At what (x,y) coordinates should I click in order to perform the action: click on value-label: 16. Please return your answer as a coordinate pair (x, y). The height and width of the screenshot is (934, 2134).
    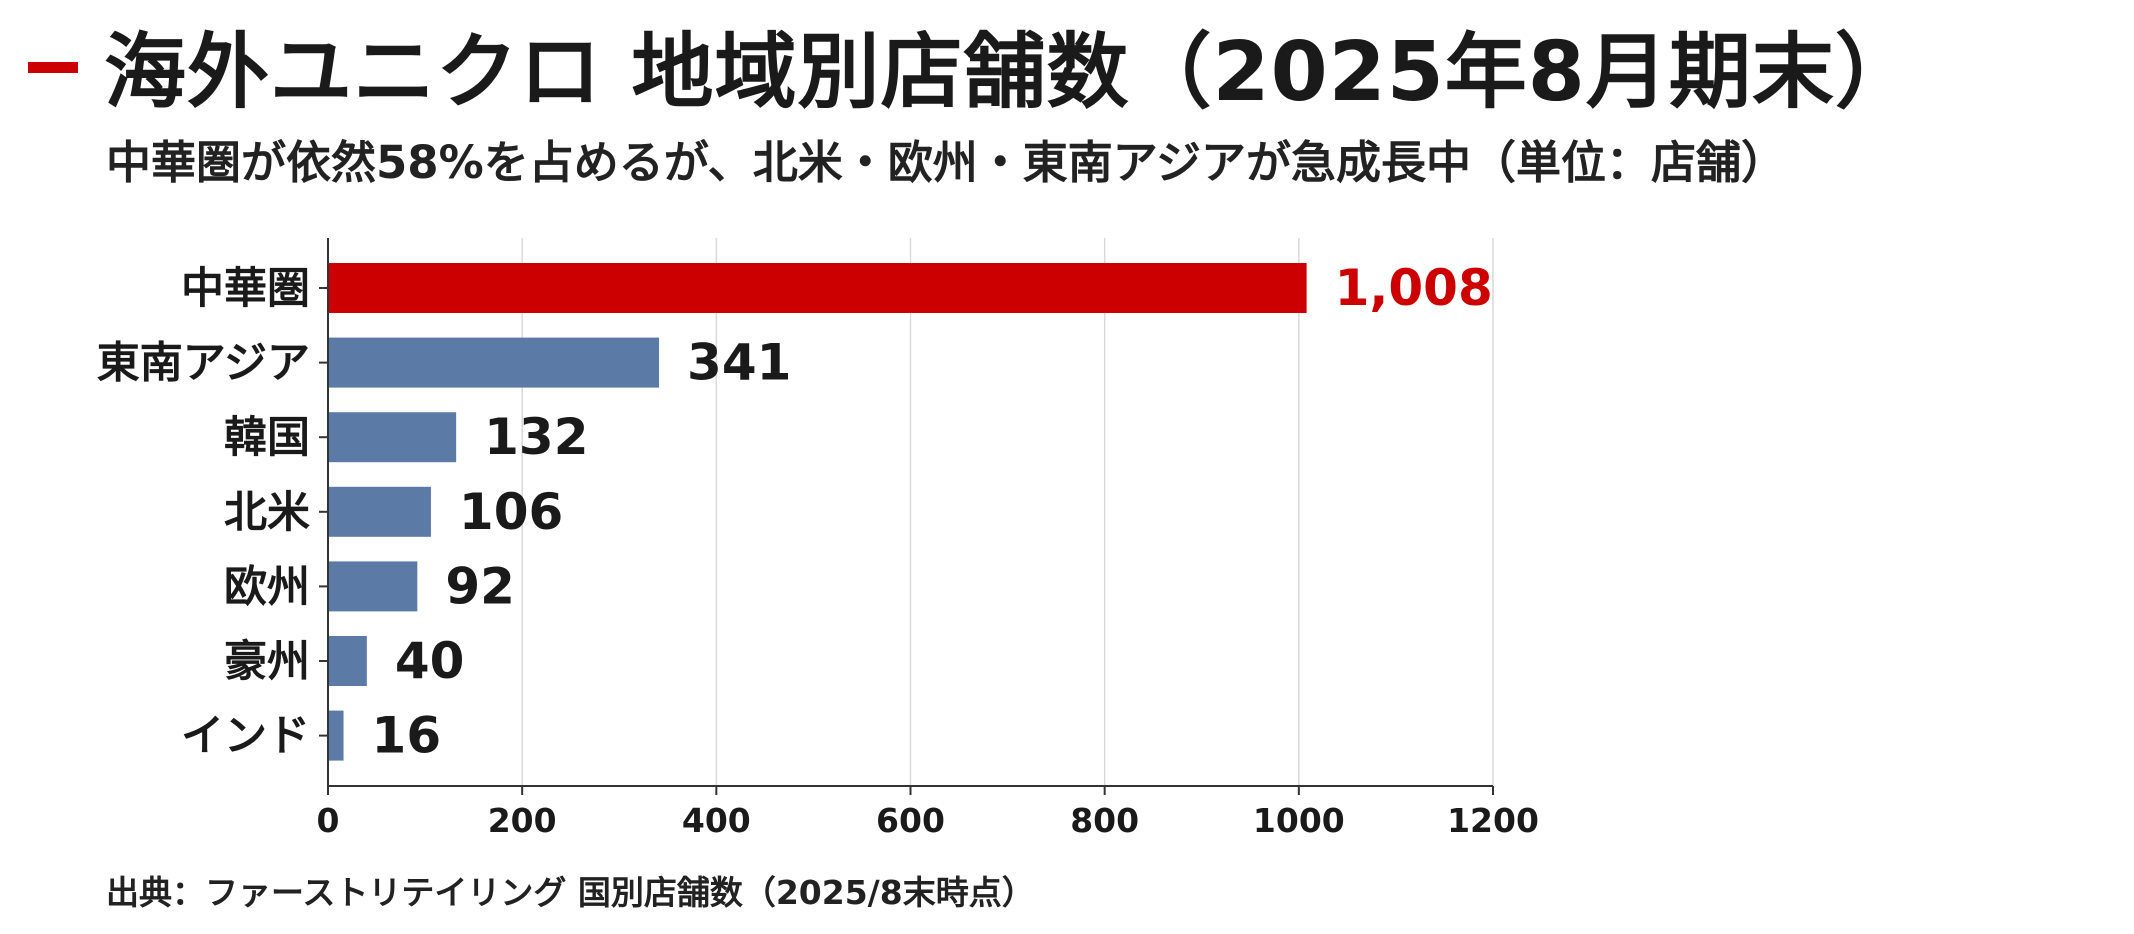
    Looking at the image, I should click on (407, 736).